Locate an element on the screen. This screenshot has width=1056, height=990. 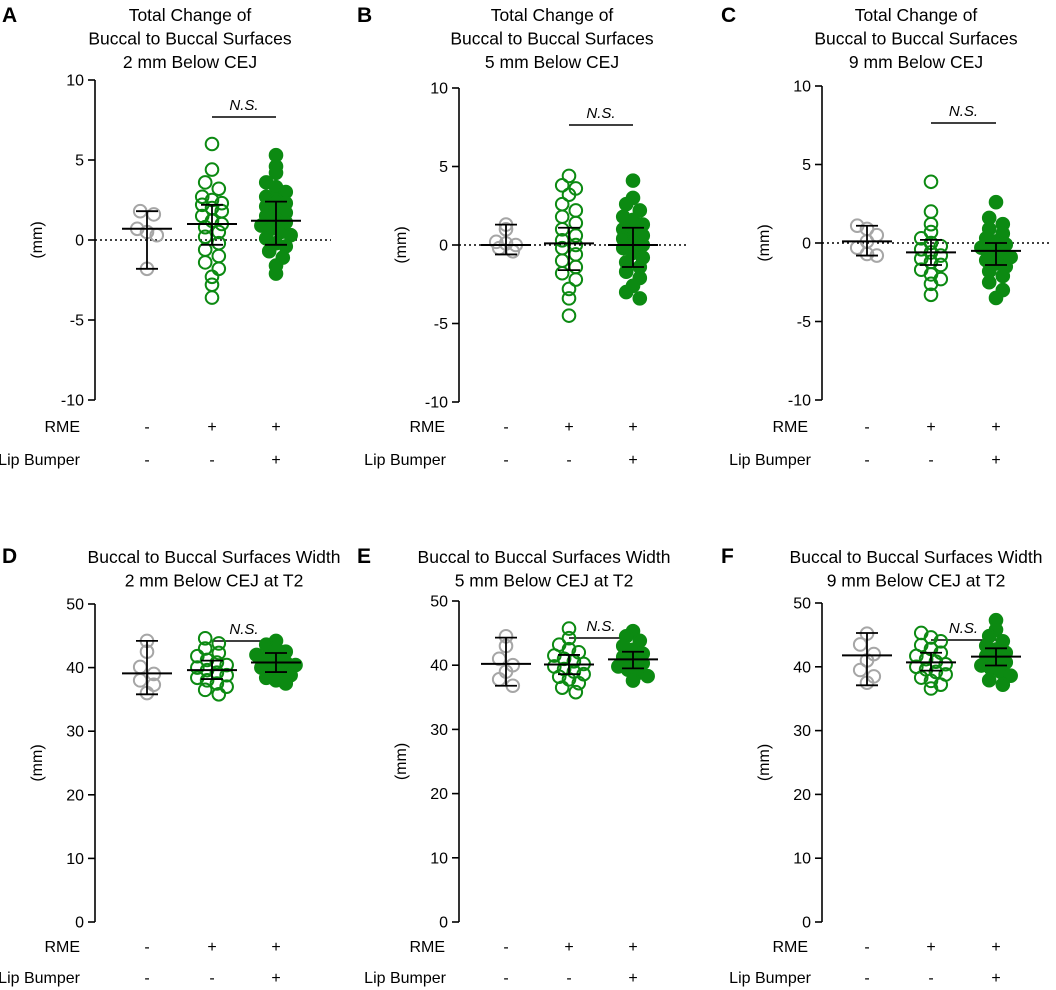
chart-title-line: Buccal to Buccal Surfaces Width is located at coordinates (214, 557).